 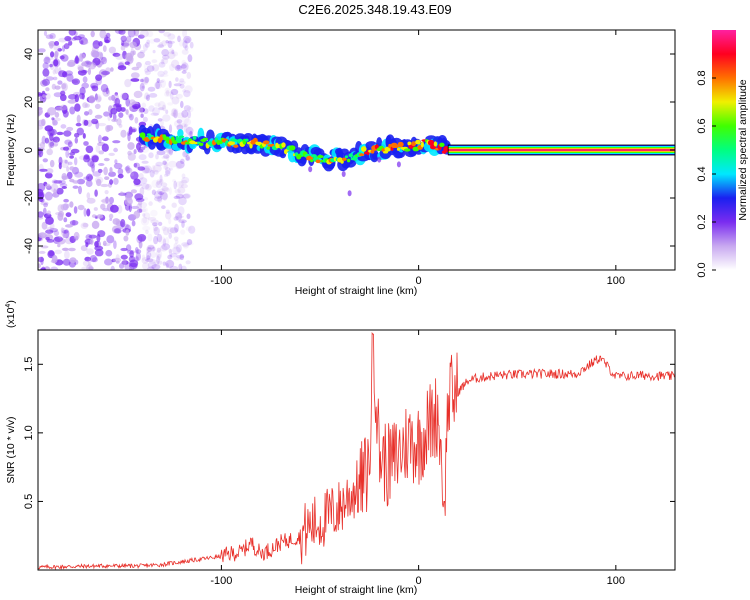 I want to click on snr-x-tick-label: 100, so click(x=616, y=581).